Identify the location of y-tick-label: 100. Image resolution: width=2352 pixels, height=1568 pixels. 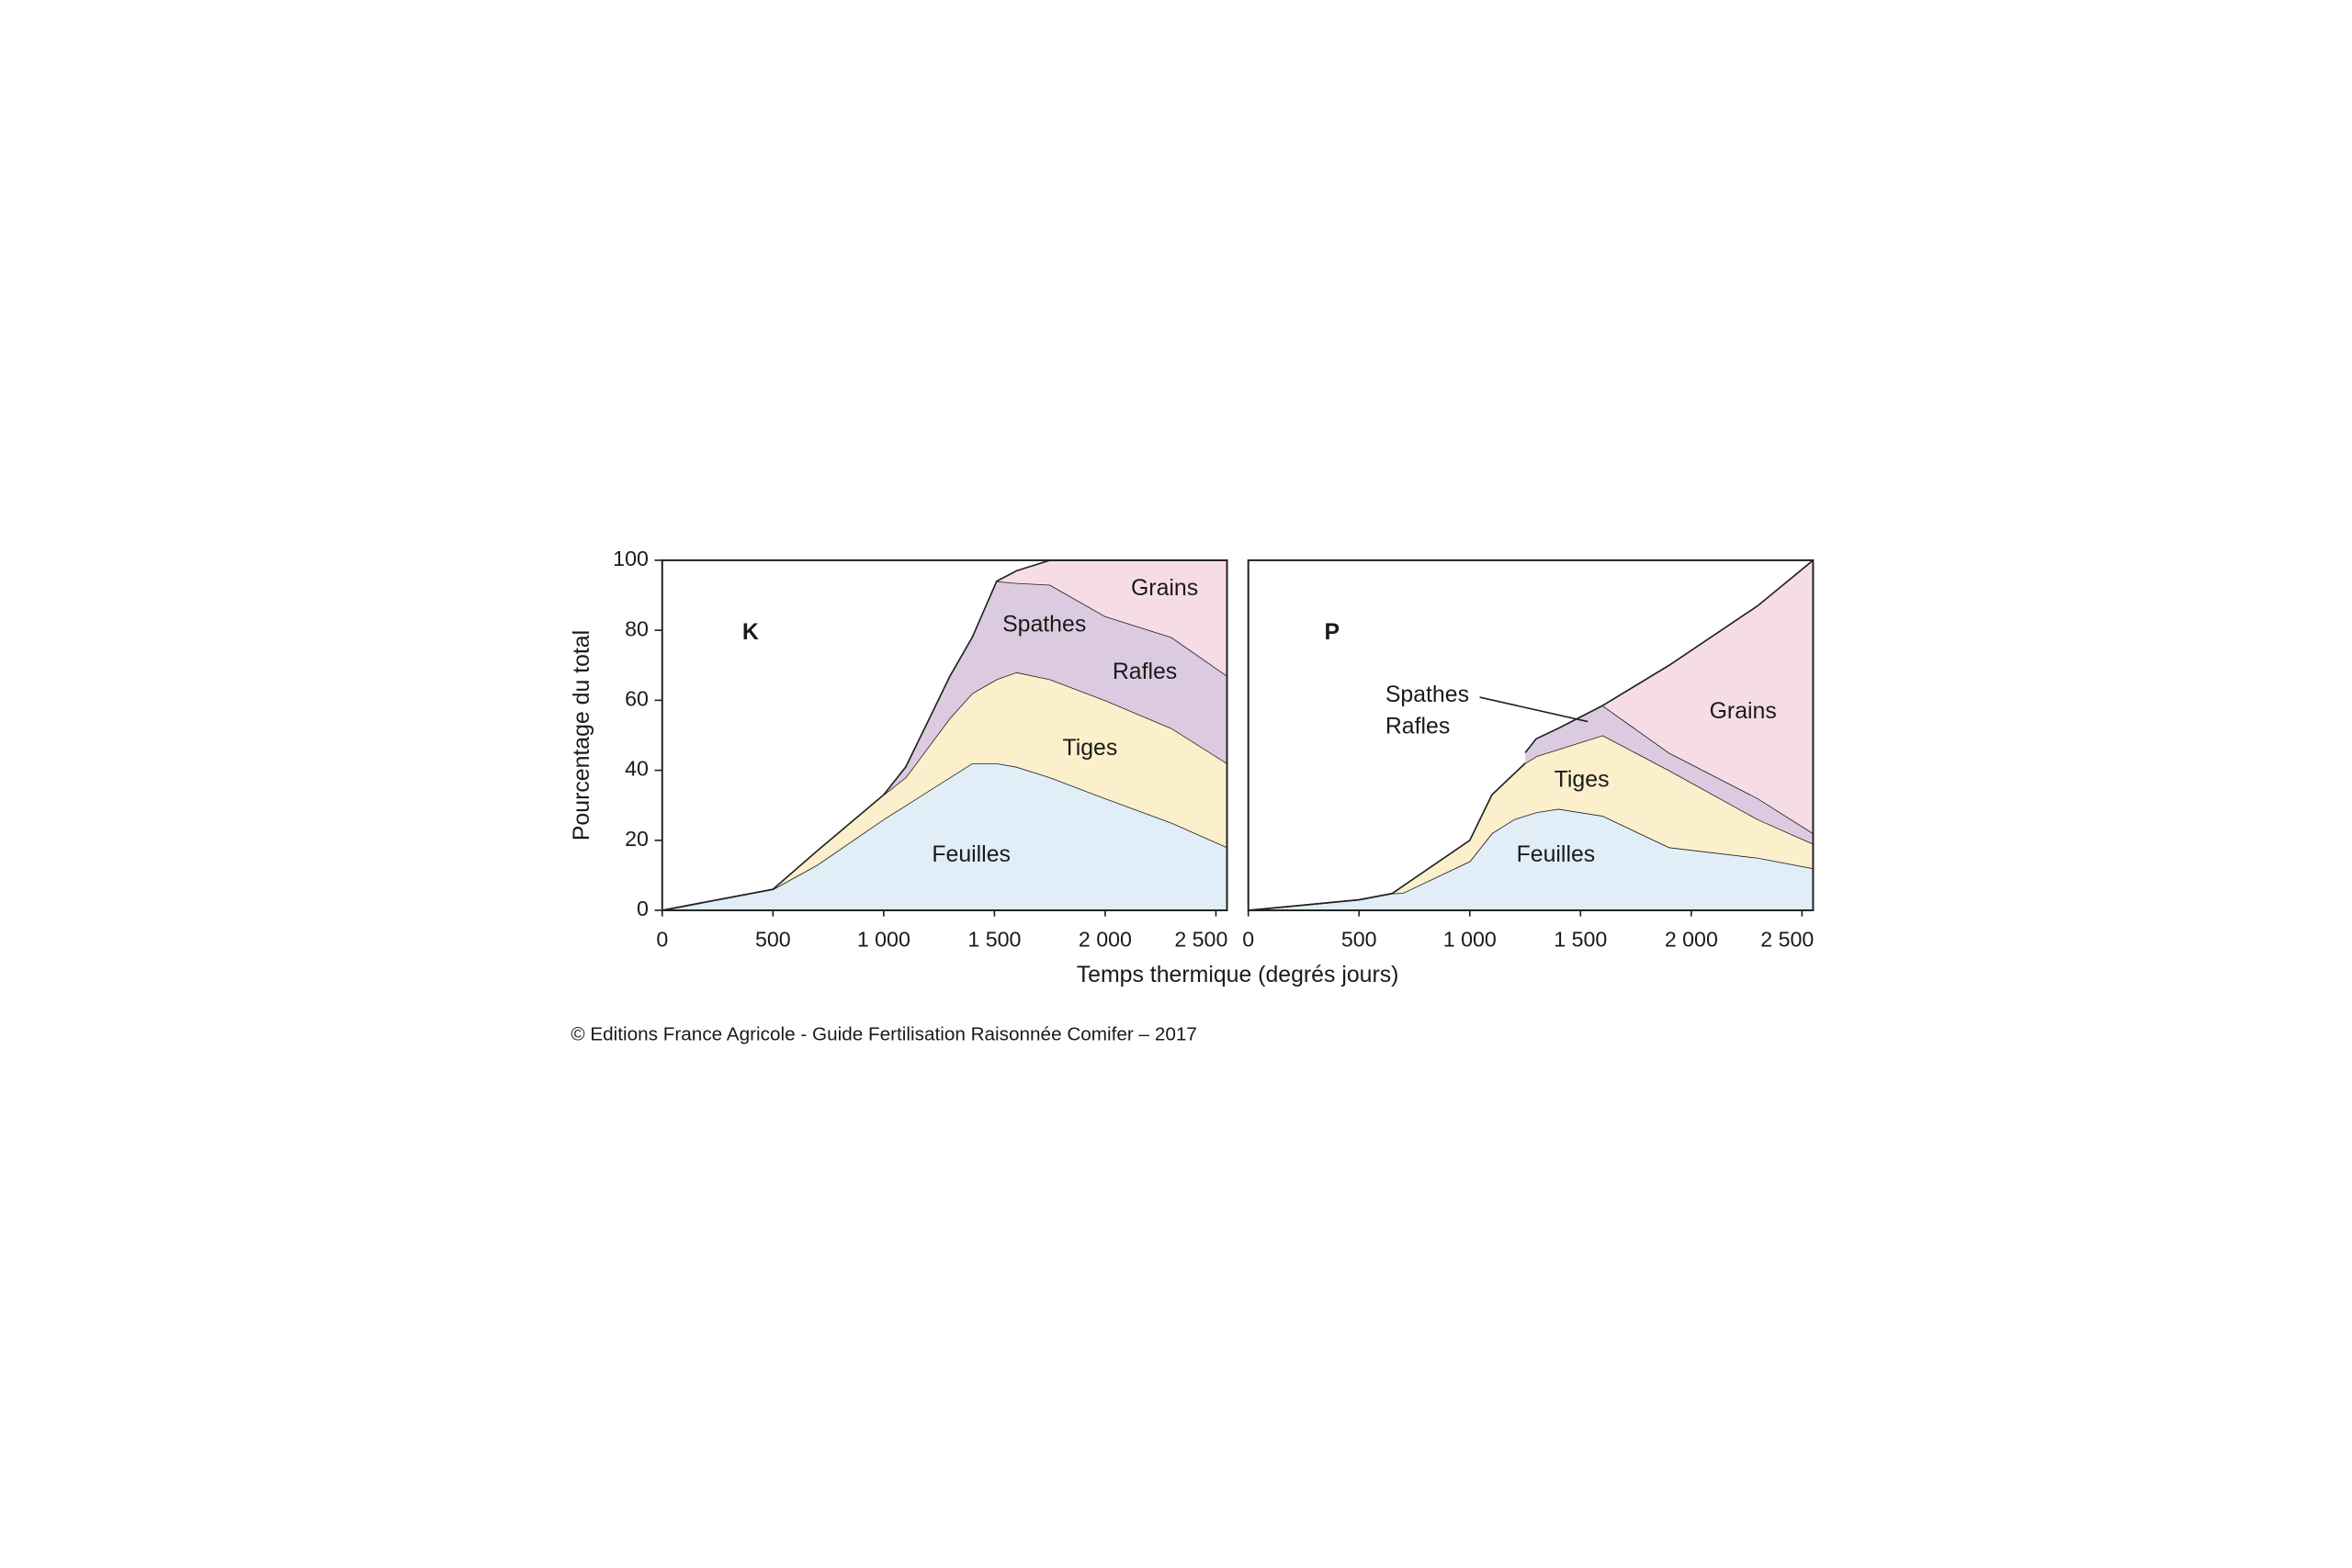
(631, 559).